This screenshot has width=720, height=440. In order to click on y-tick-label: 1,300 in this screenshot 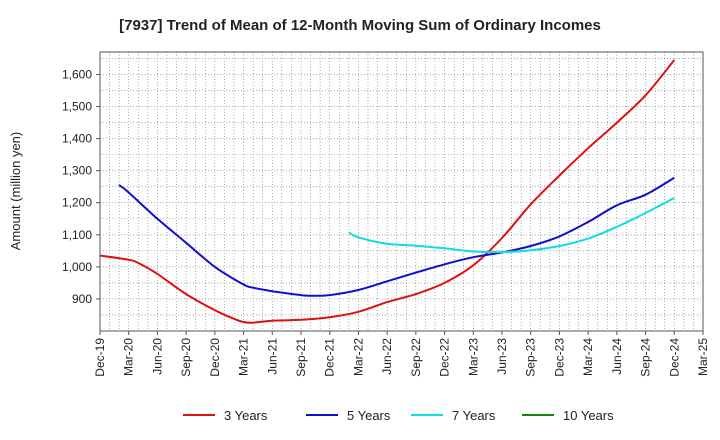, I will do `click(77, 171)`.